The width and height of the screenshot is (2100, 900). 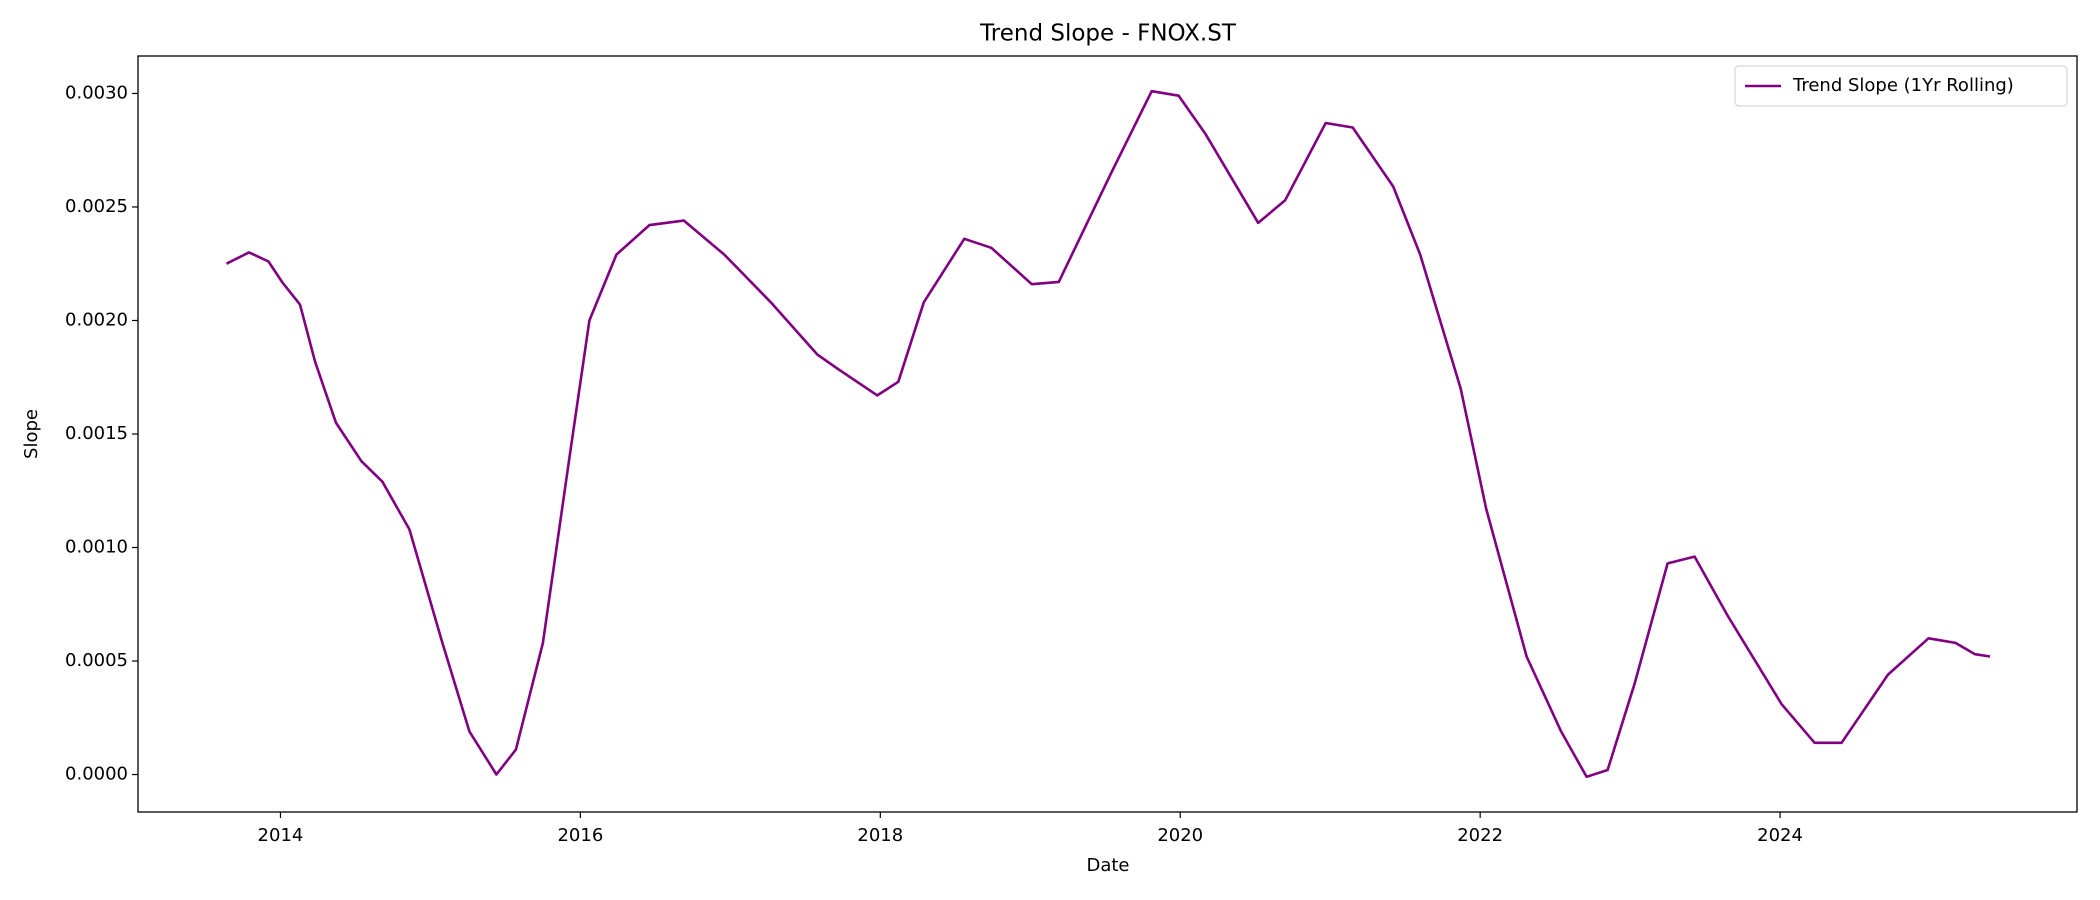 I want to click on chart-title: Trend Slope - FNOX.ST, so click(x=1108, y=34).